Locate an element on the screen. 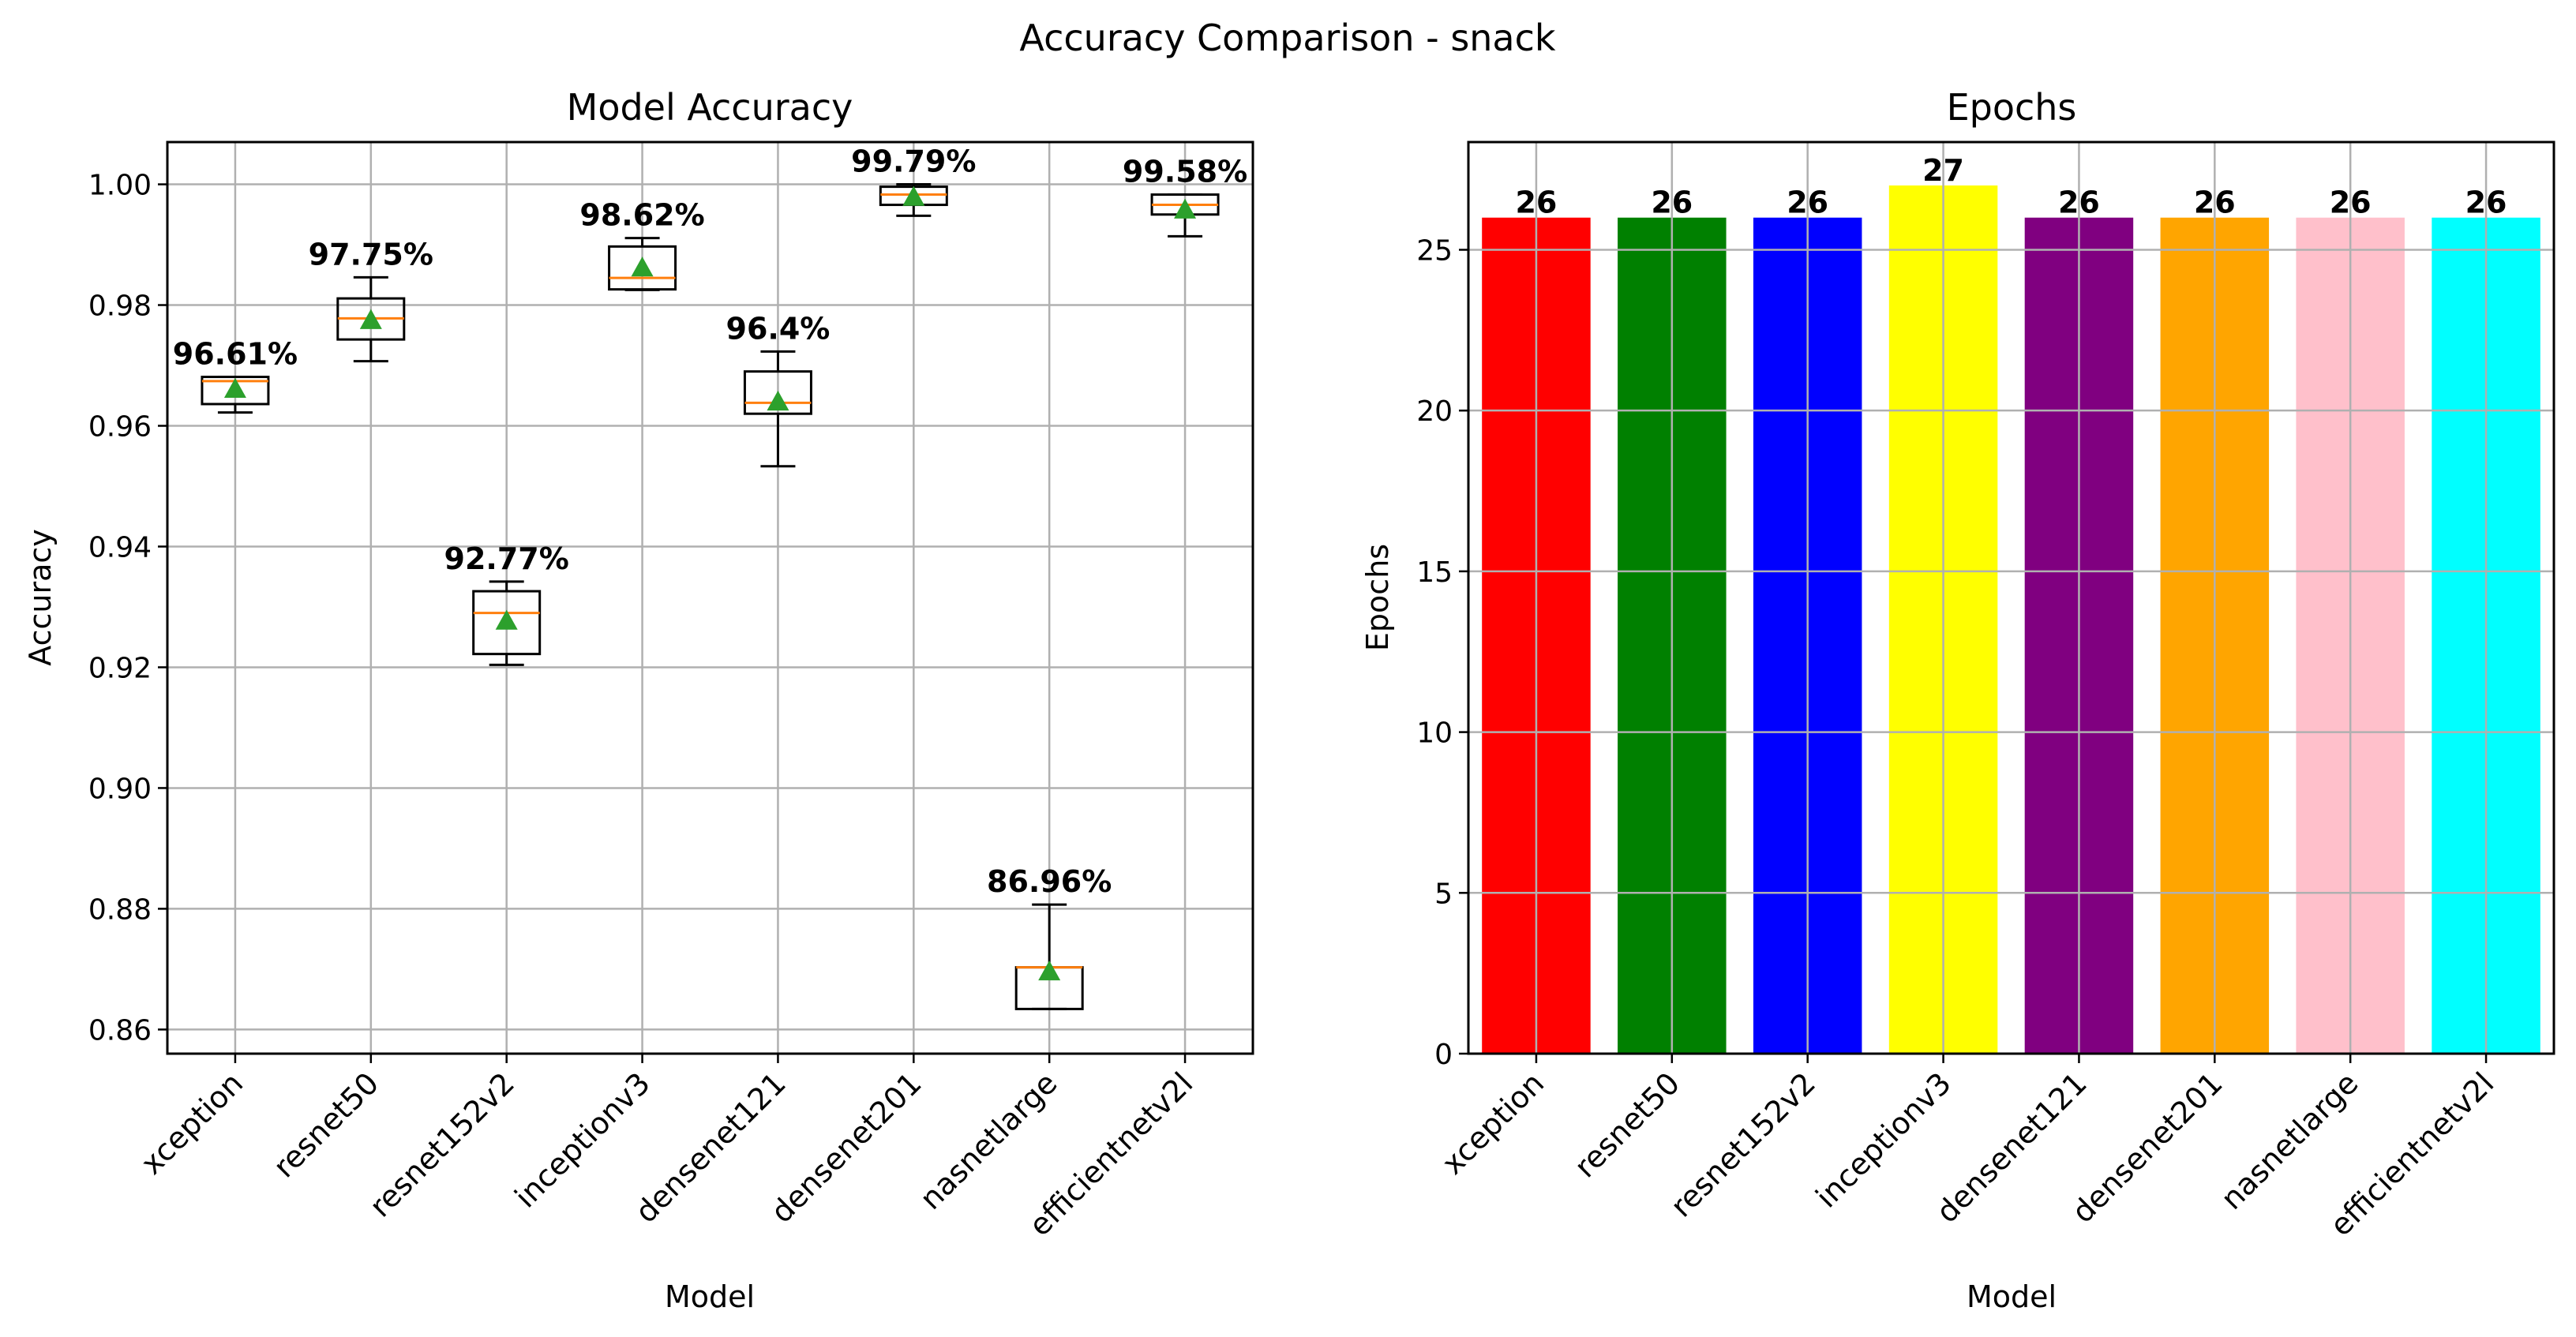 Image resolution: width=2576 pixels, height=1337 pixels. y-tick-label: 10 is located at coordinates (1434, 733).